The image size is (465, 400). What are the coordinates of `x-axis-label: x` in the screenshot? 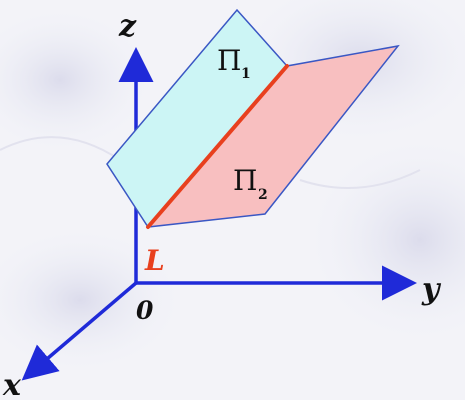 It's located at (12, 384).